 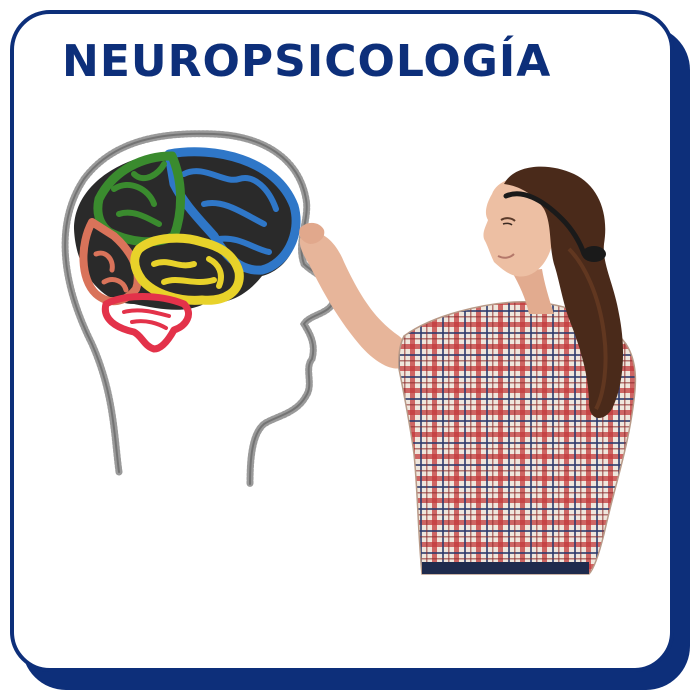 What do you see at coordinates (564, 292) in the screenshot?
I see `hair` at bounding box center [564, 292].